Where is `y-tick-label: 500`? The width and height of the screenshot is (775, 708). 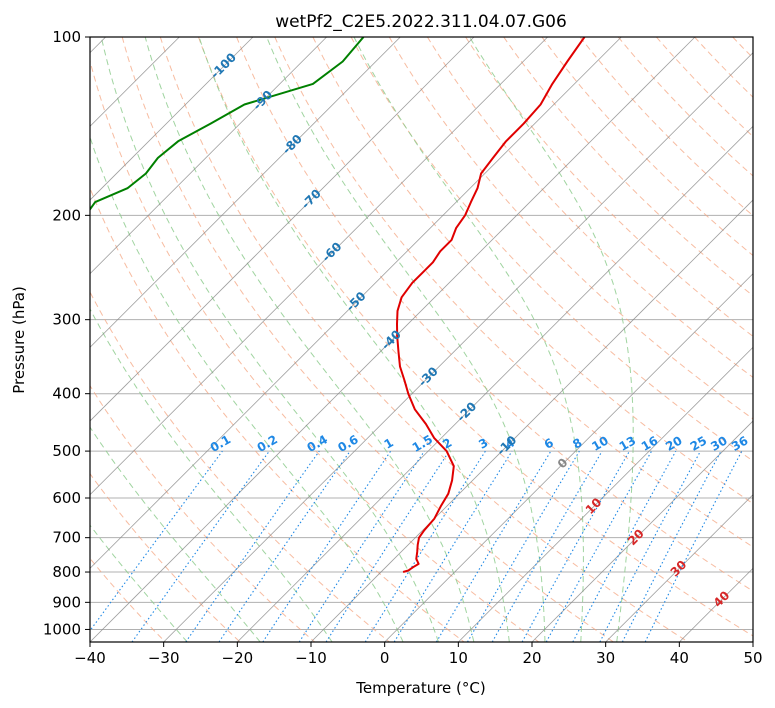 y-tick-label: 500 is located at coordinates (66, 451).